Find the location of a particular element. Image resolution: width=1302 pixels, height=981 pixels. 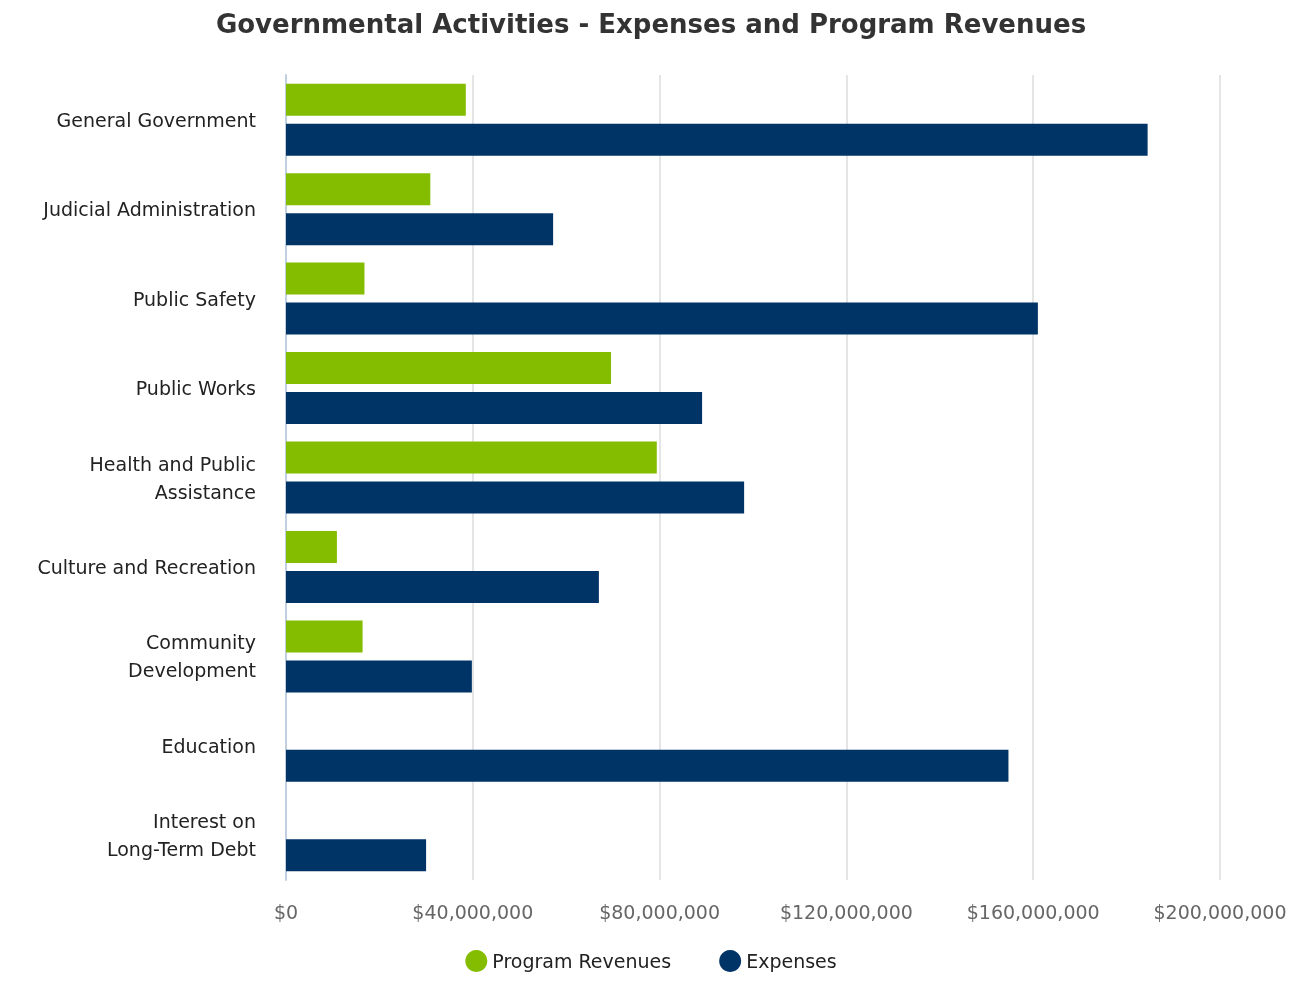

y-tick-label: Interest on Long-Term Debt is located at coordinates (181, 835).